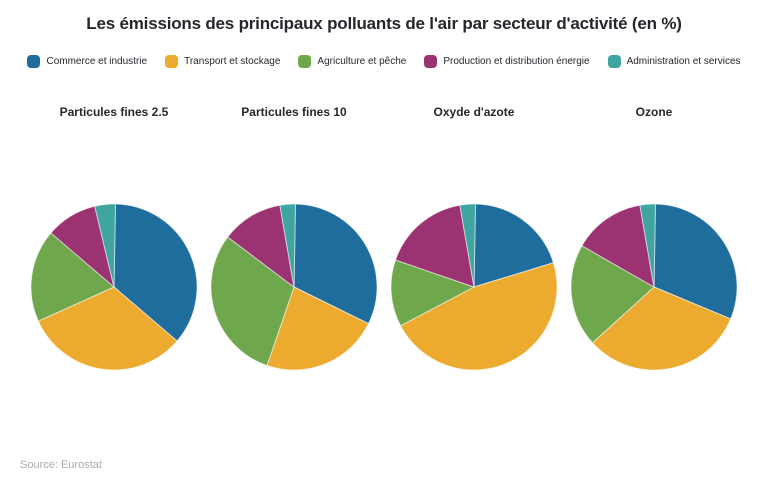 Image resolution: width=768 pixels, height=491 pixels. What do you see at coordinates (114, 112) in the screenshot?
I see `pie-title: Particules fines 2.5` at bounding box center [114, 112].